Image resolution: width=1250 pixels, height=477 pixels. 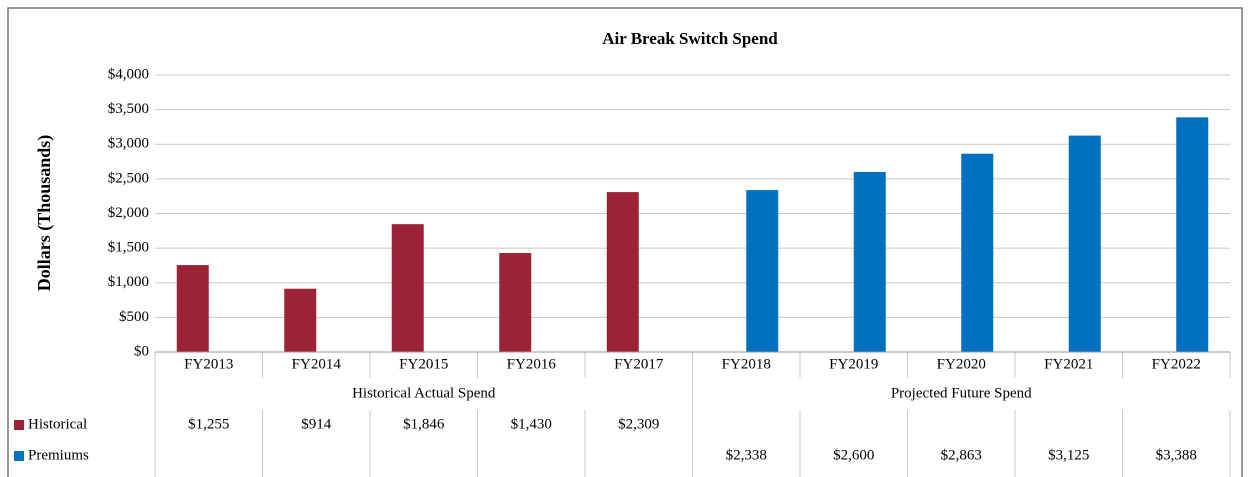 What do you see at coordinates (746, 364) in the screenshot?
I see `x-tick-label: FY2018` at bounding box center [746, 364].